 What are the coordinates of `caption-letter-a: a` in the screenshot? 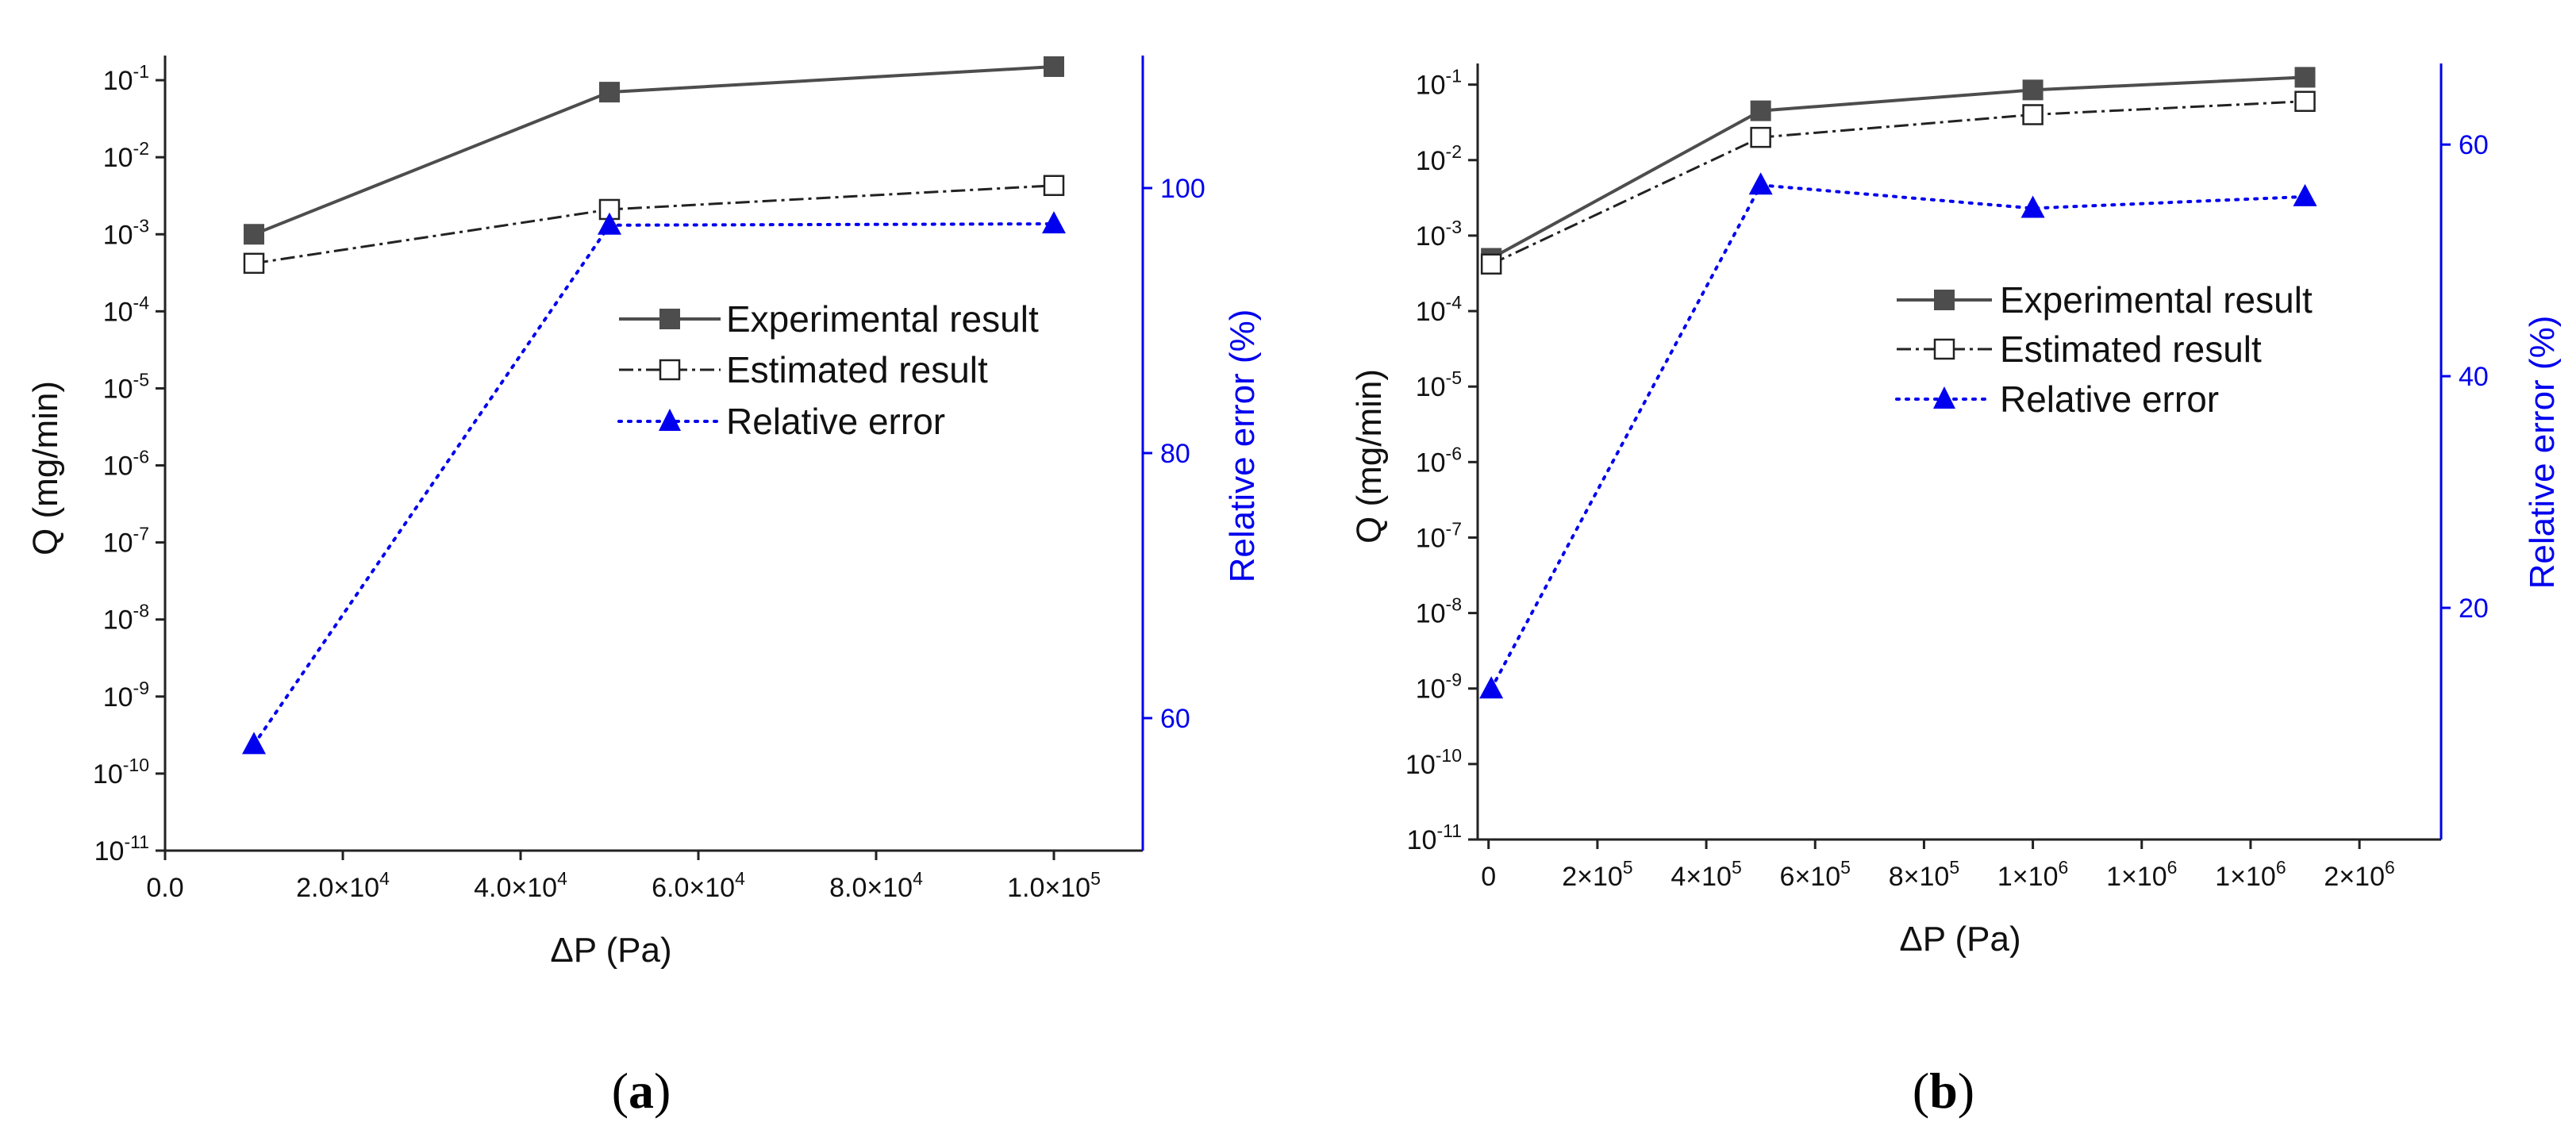 It's located at (642, 1090).